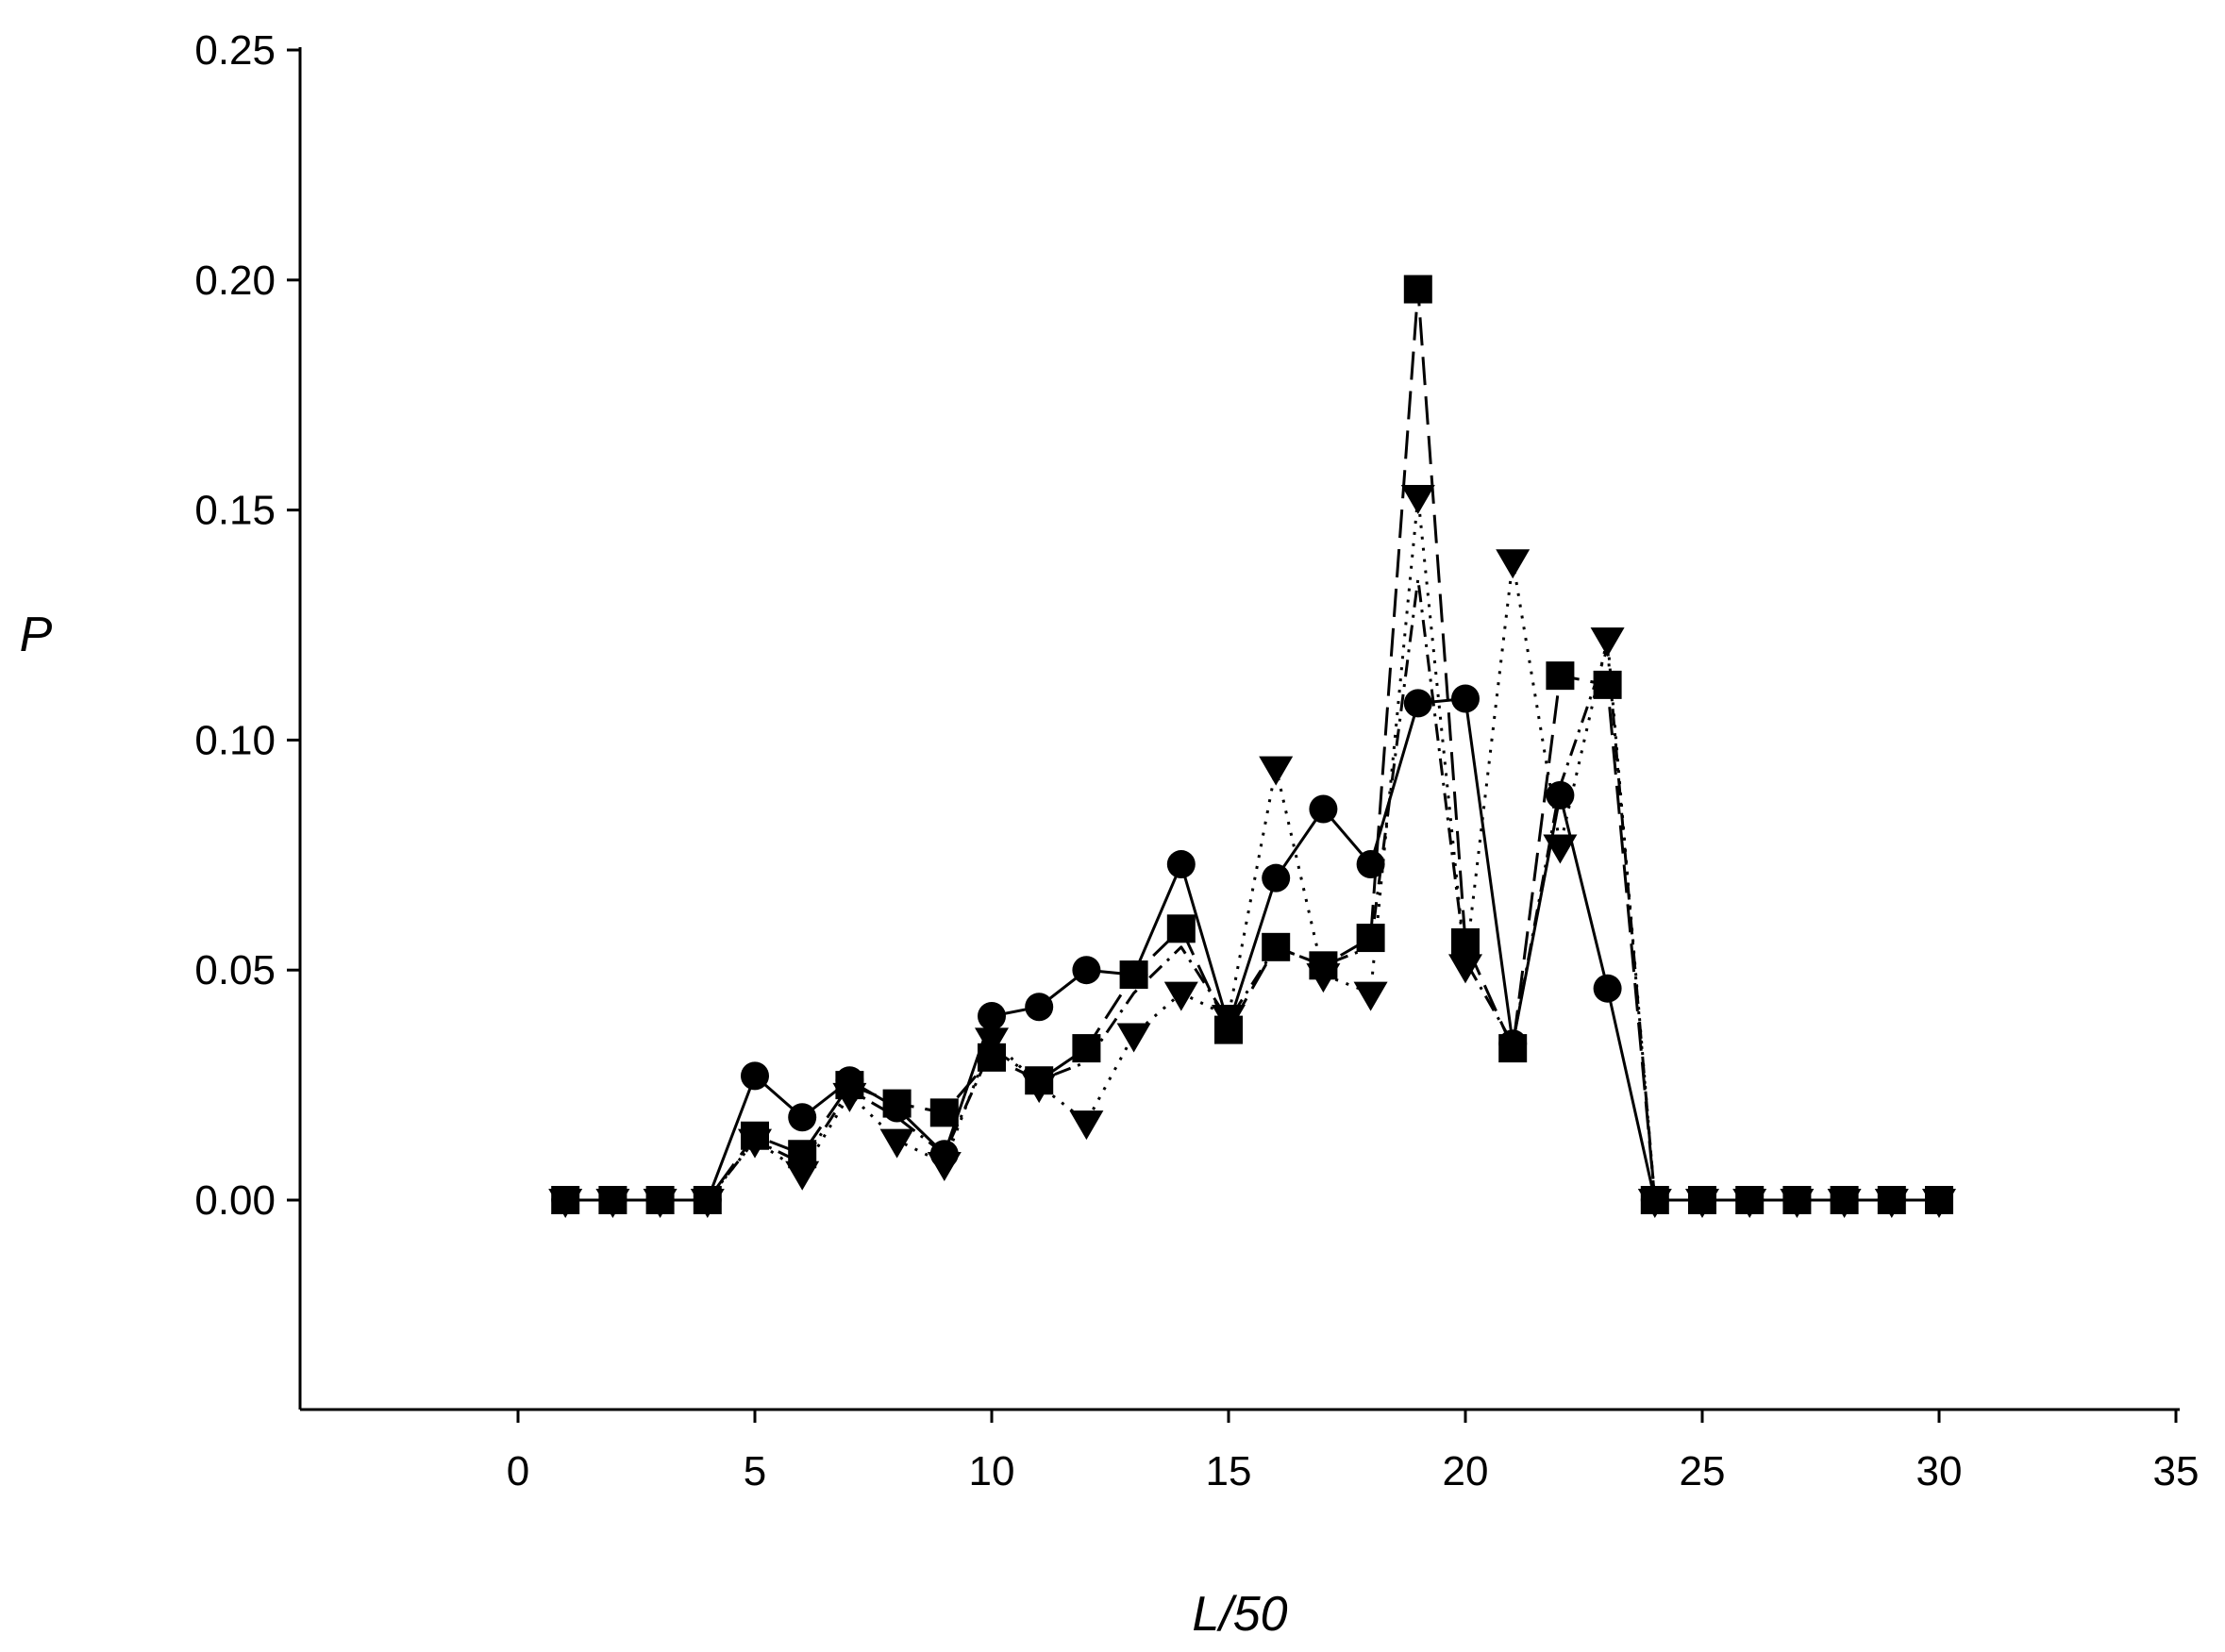  Describe the element at coordinates (235, 281) in the screenshot. I see `y-tick-label: 0.20` at that location.